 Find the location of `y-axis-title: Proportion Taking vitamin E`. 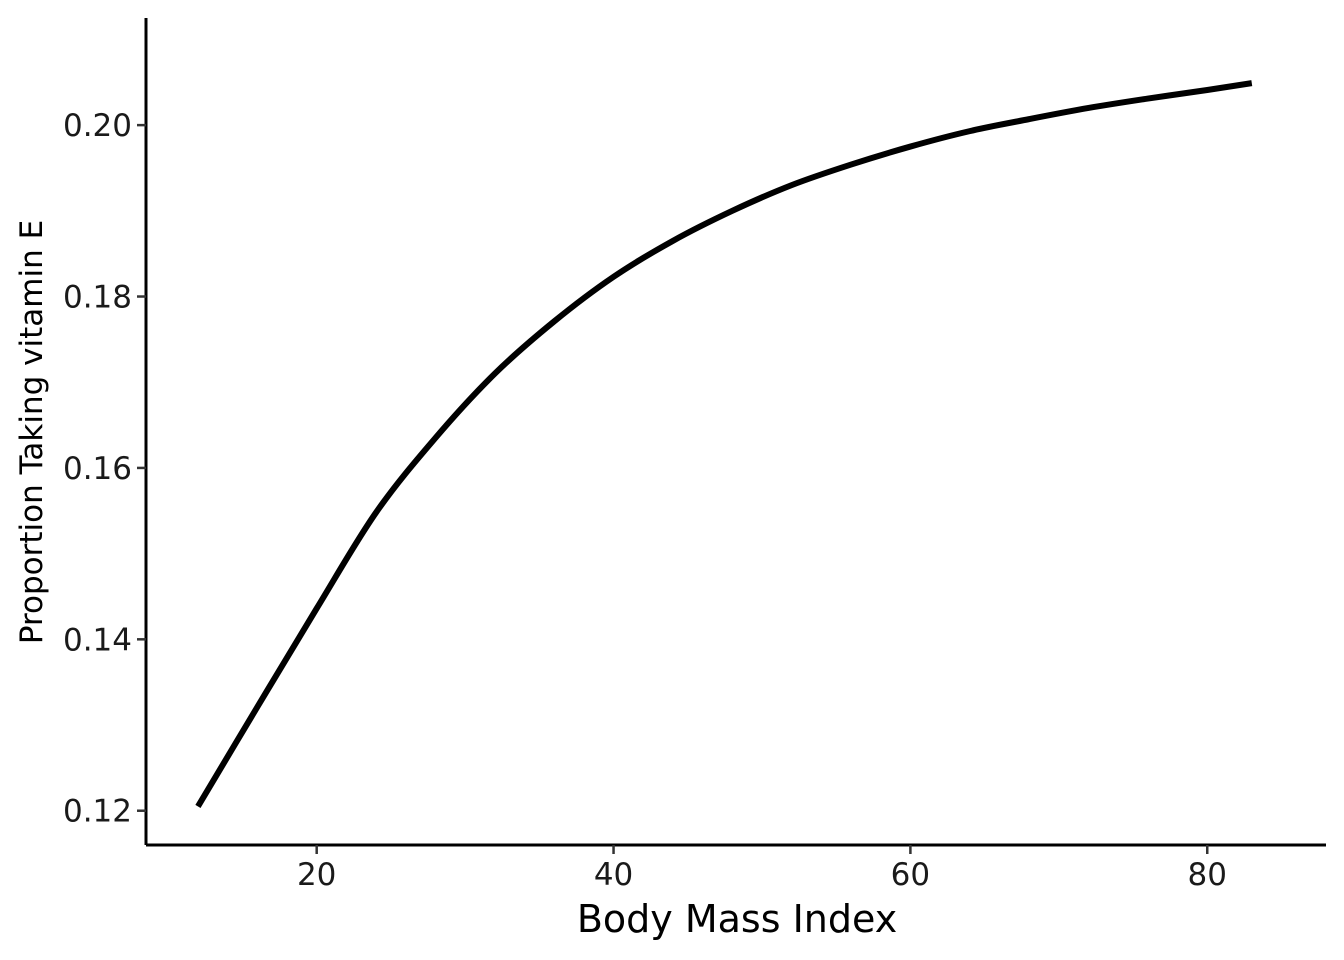

y-axis-title: Proportion Taking vitamin E is located at coordinates (32, 432).